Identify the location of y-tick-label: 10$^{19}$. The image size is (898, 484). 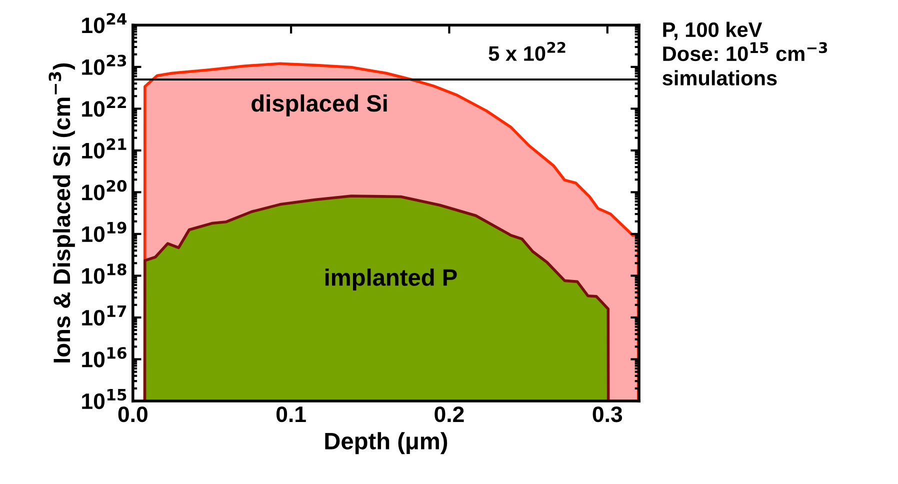
(104, 232).